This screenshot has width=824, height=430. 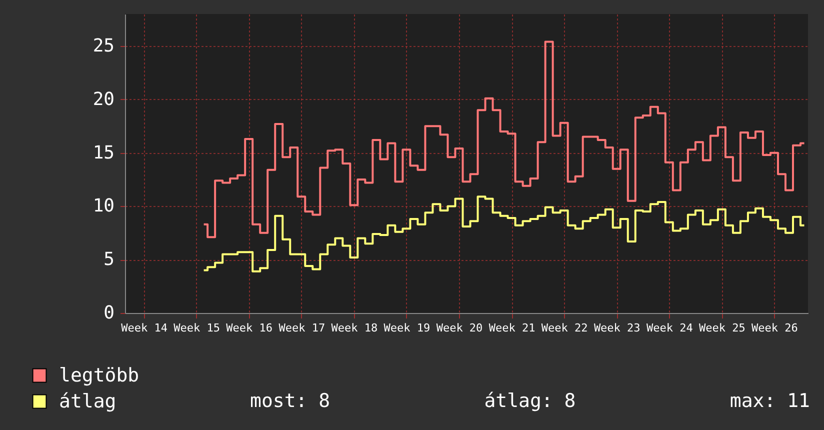 I want to click on x-tick-label: Week 15, so click(x=197, y=328).